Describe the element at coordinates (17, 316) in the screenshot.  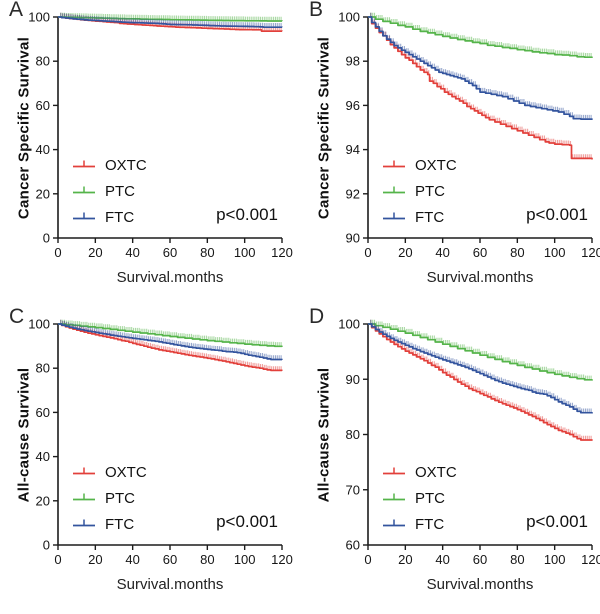
I see `panel-c-label: C` at that location.